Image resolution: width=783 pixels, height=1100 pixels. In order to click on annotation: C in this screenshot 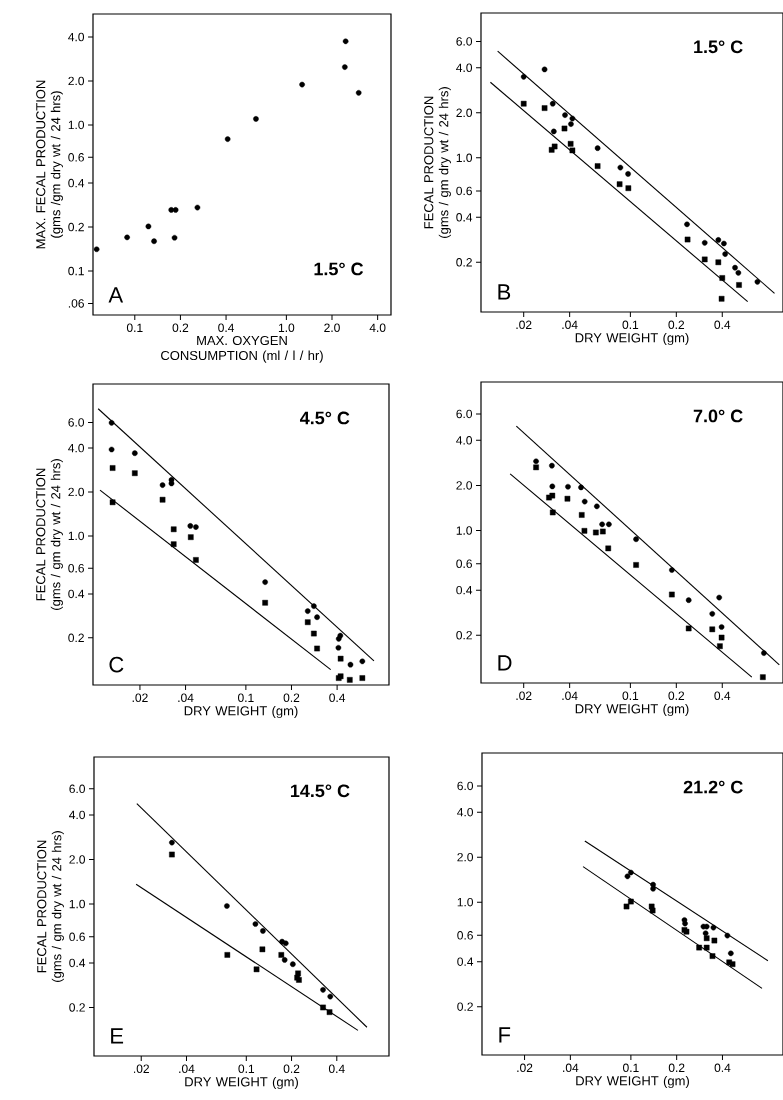, I will do `click(116, 664)`.